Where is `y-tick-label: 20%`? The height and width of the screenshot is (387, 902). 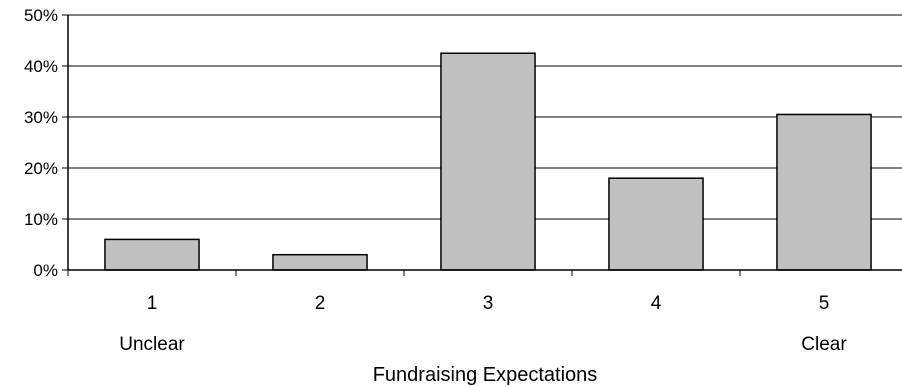
y-tick-label: 20% is located at coordinates (41, 168).